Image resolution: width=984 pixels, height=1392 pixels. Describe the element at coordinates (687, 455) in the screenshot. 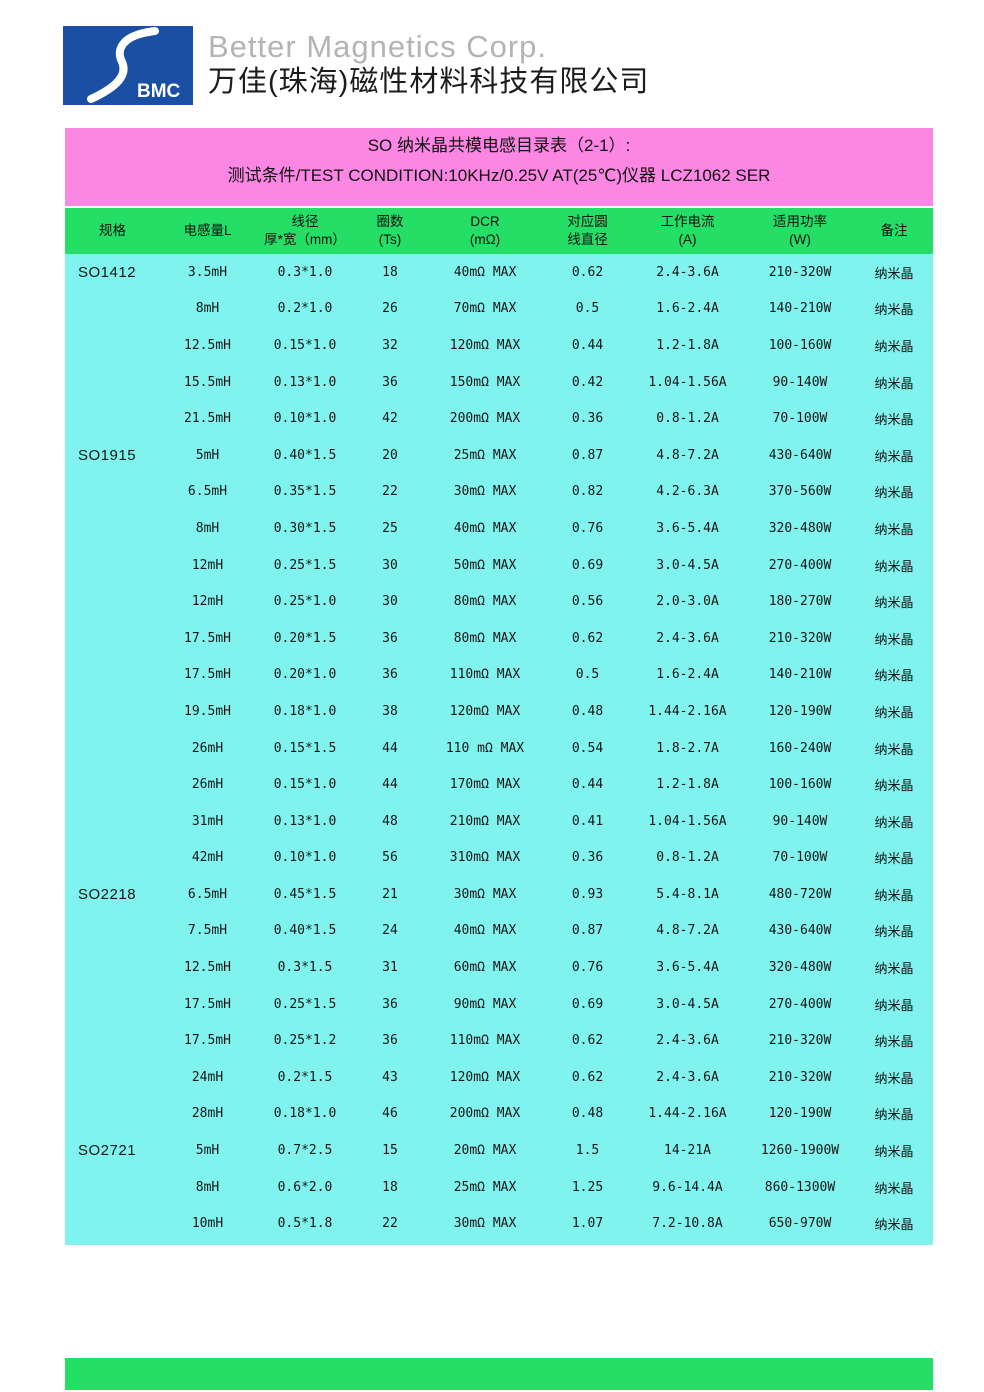

I see `cell: 4.8-7.2A` at that location.